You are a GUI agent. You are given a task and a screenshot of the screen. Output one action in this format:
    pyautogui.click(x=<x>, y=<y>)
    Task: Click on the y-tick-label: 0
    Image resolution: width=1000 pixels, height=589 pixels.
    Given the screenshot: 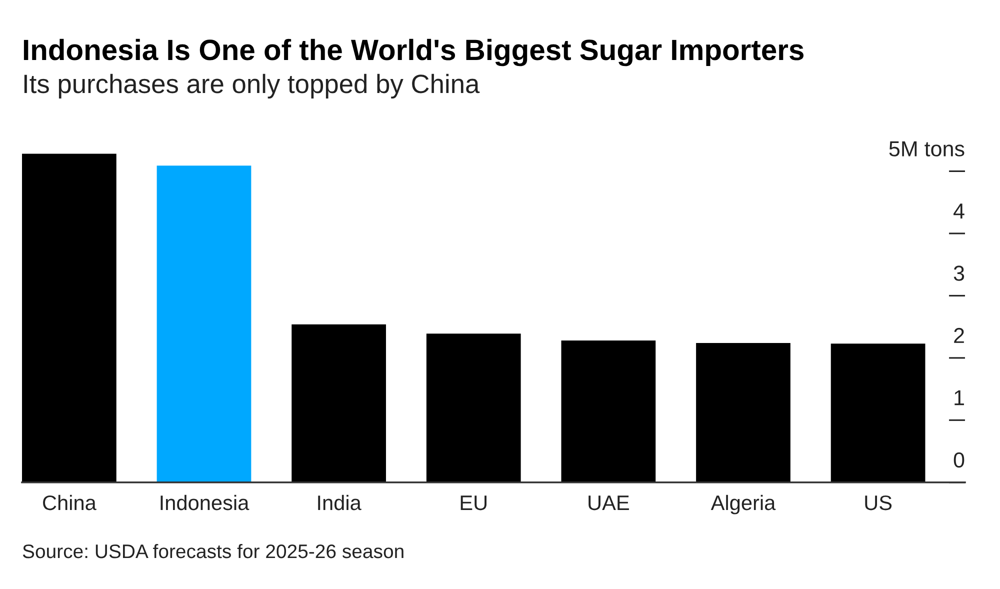 What is the action you would take?
    pyautogui.click(x=959, y=460)
    